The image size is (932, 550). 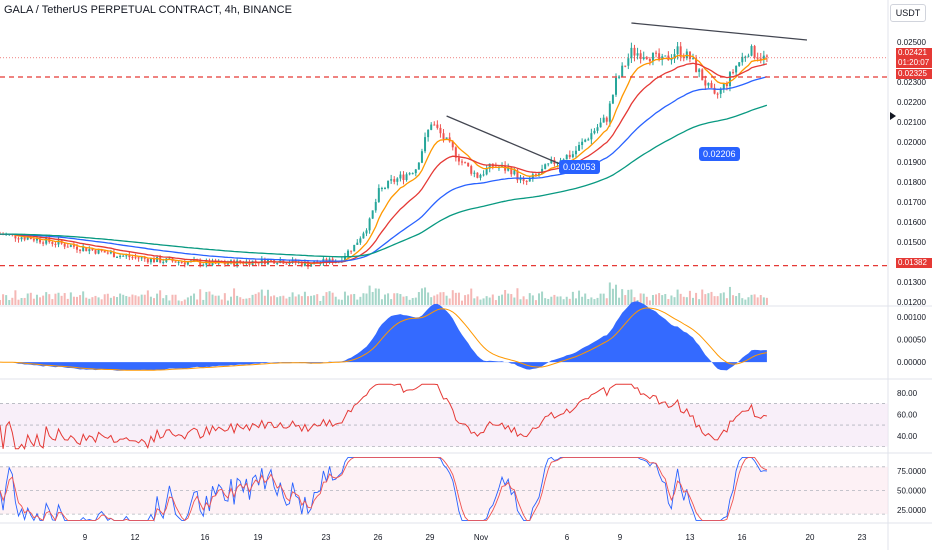 What do you see at coordinates (258, 537) in the screenshot?
I see `time-axis-label: 19` at bounding box center [258, 537].